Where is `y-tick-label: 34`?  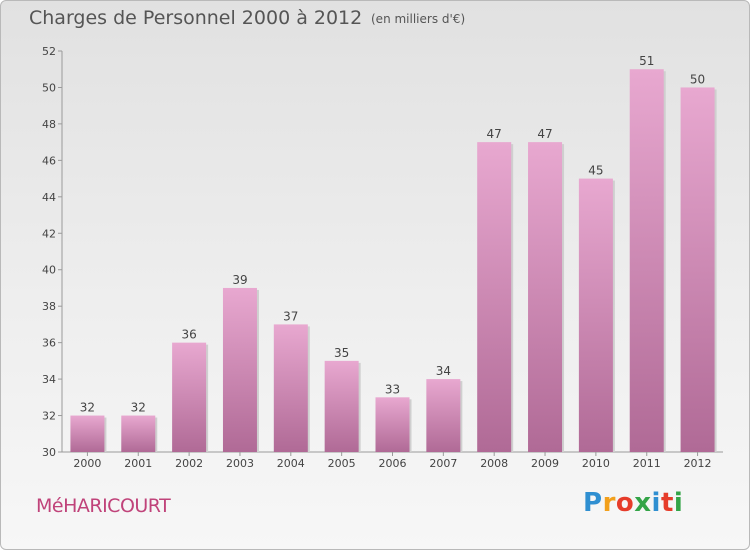
y-tick-label: 34 is located at coordinates (49, 379).